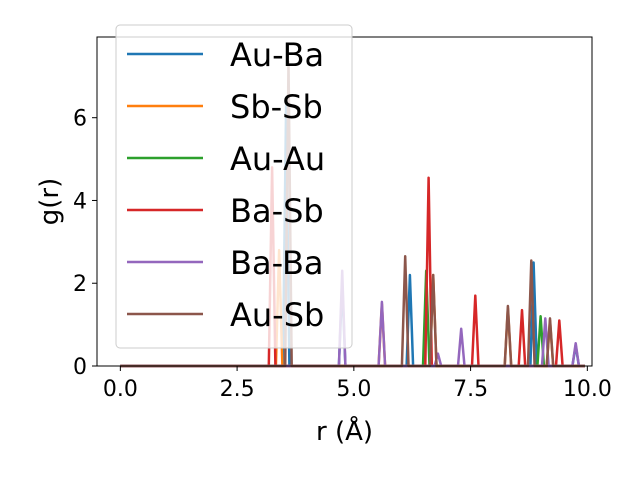 This screenshot has width=640, height=480. What do you see at coordinates (277, 159) in the screenshot?
I see `legend-label: Au-Au` at bounding box center [277, 159].